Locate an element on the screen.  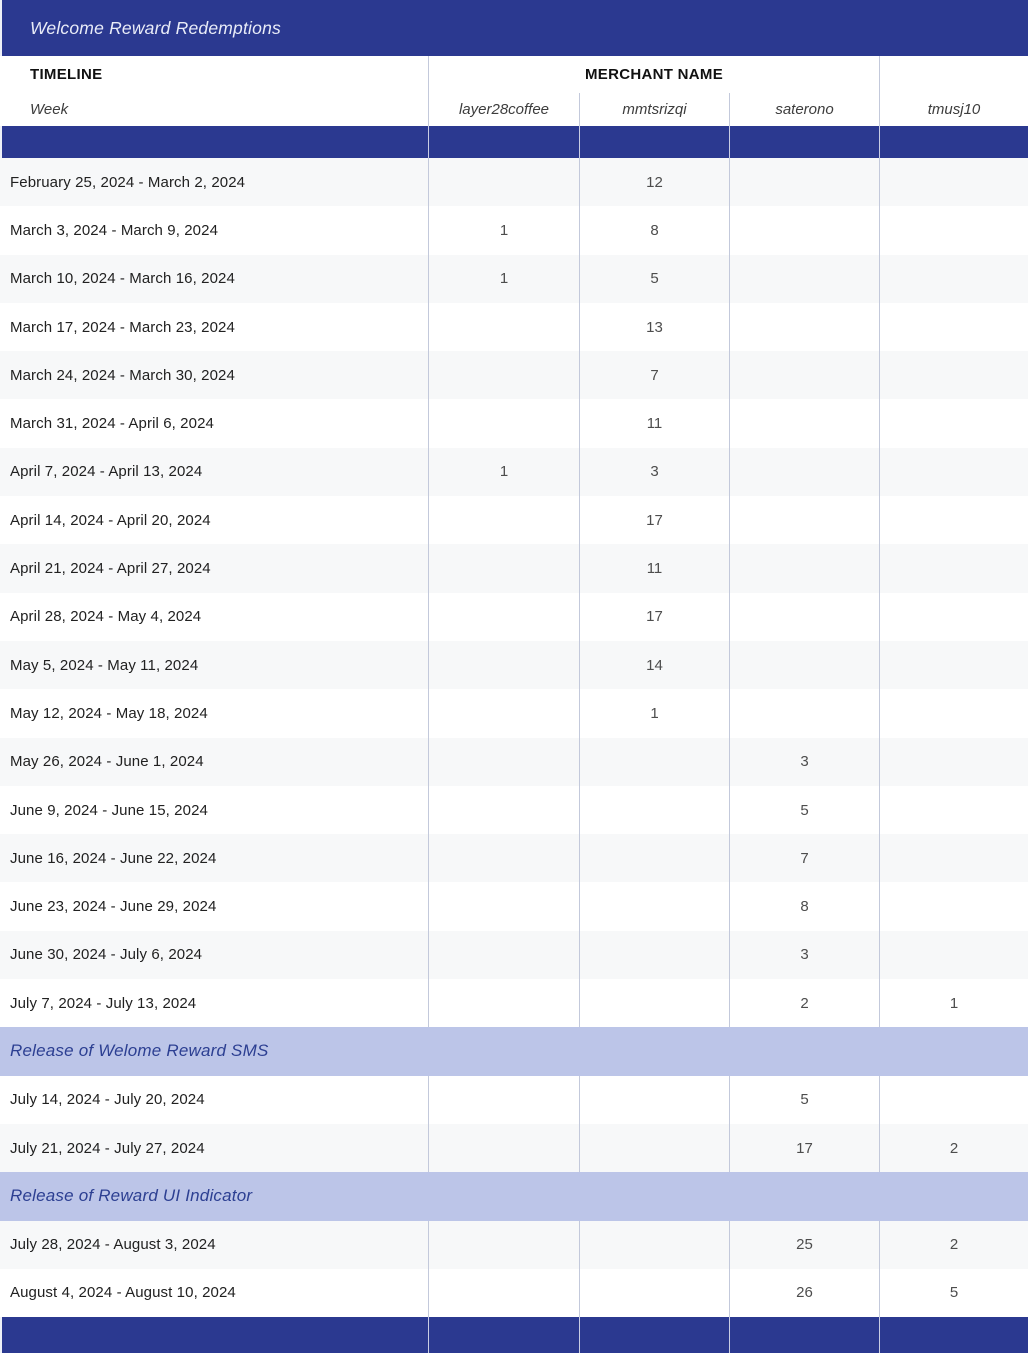
week-subheader-label: Week is located at coordinates (49, 109).